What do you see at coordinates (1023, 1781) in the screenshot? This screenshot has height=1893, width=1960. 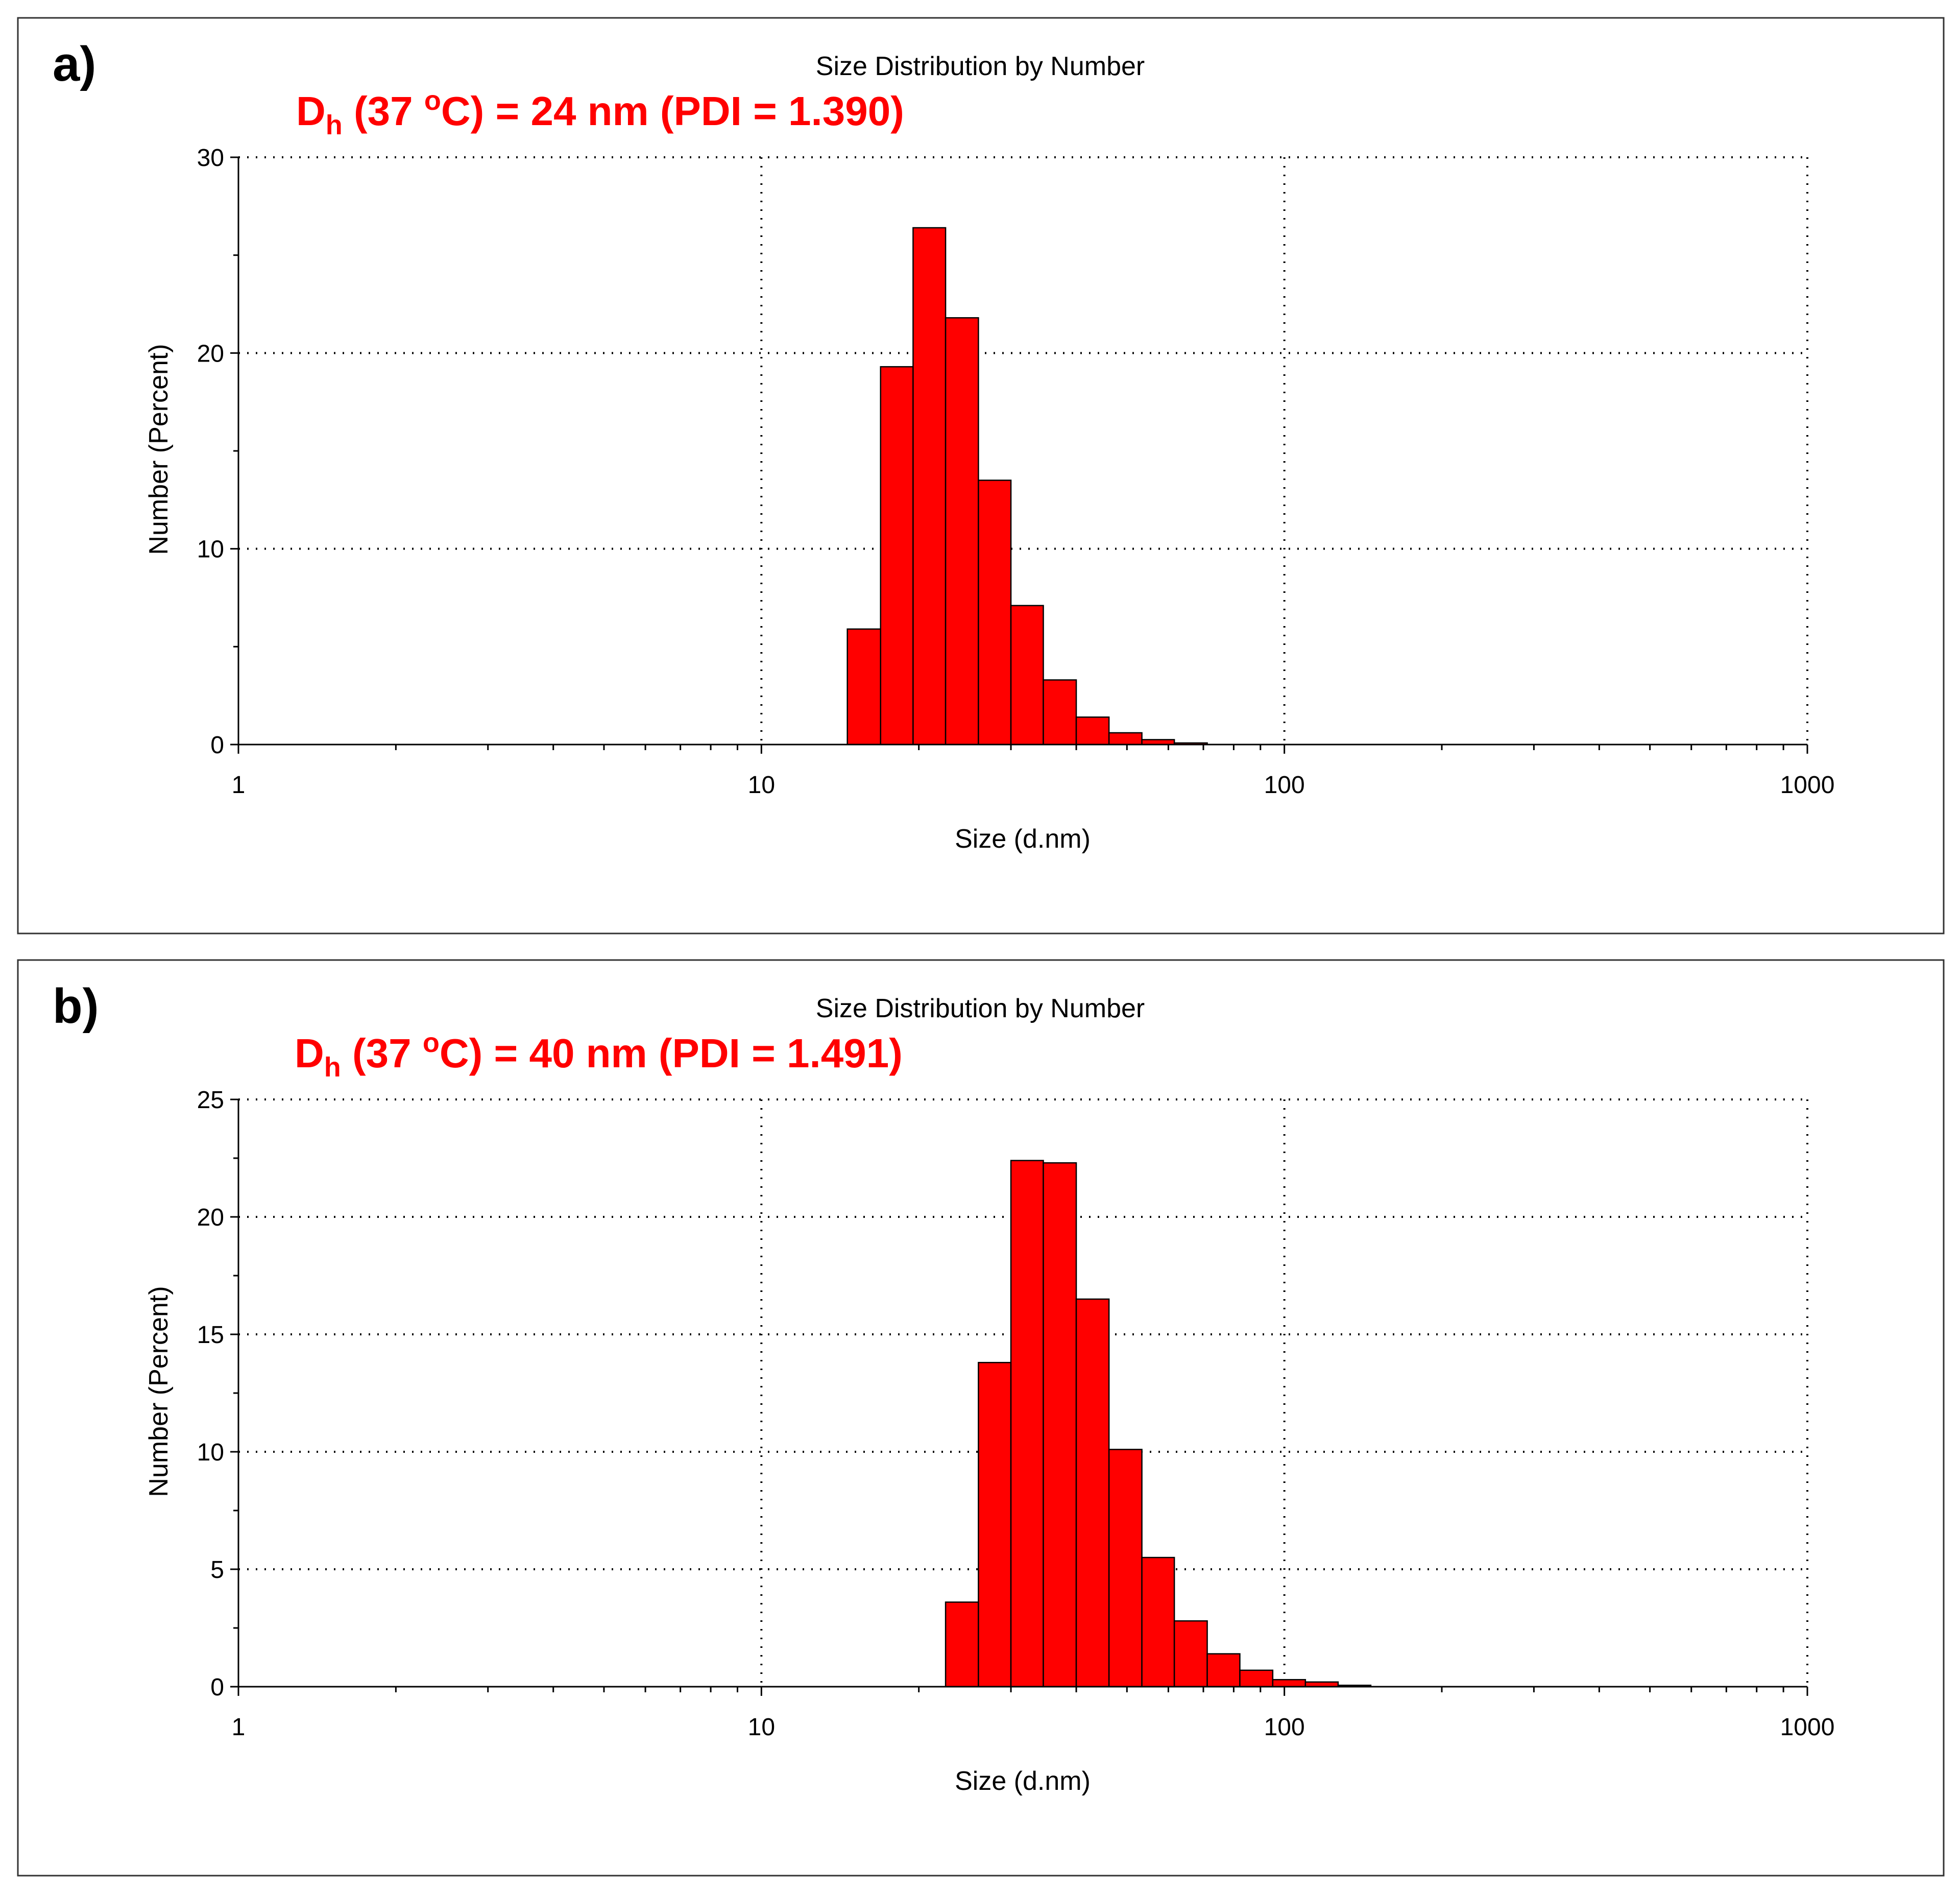 I see `panel-b-x-axis-label: Size (d.nm)` at bounding box center [1023, 1781].